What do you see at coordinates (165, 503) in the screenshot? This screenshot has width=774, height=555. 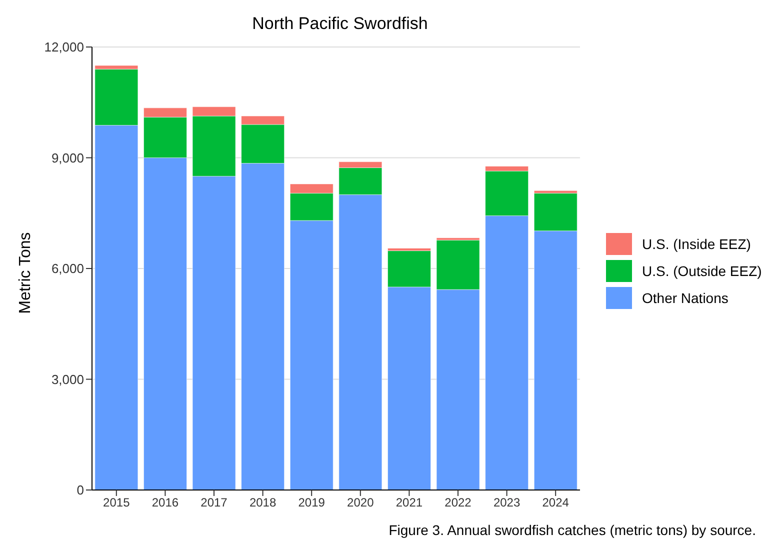 I see `x-tick-label: 2016` at bounding box center [165, 503].